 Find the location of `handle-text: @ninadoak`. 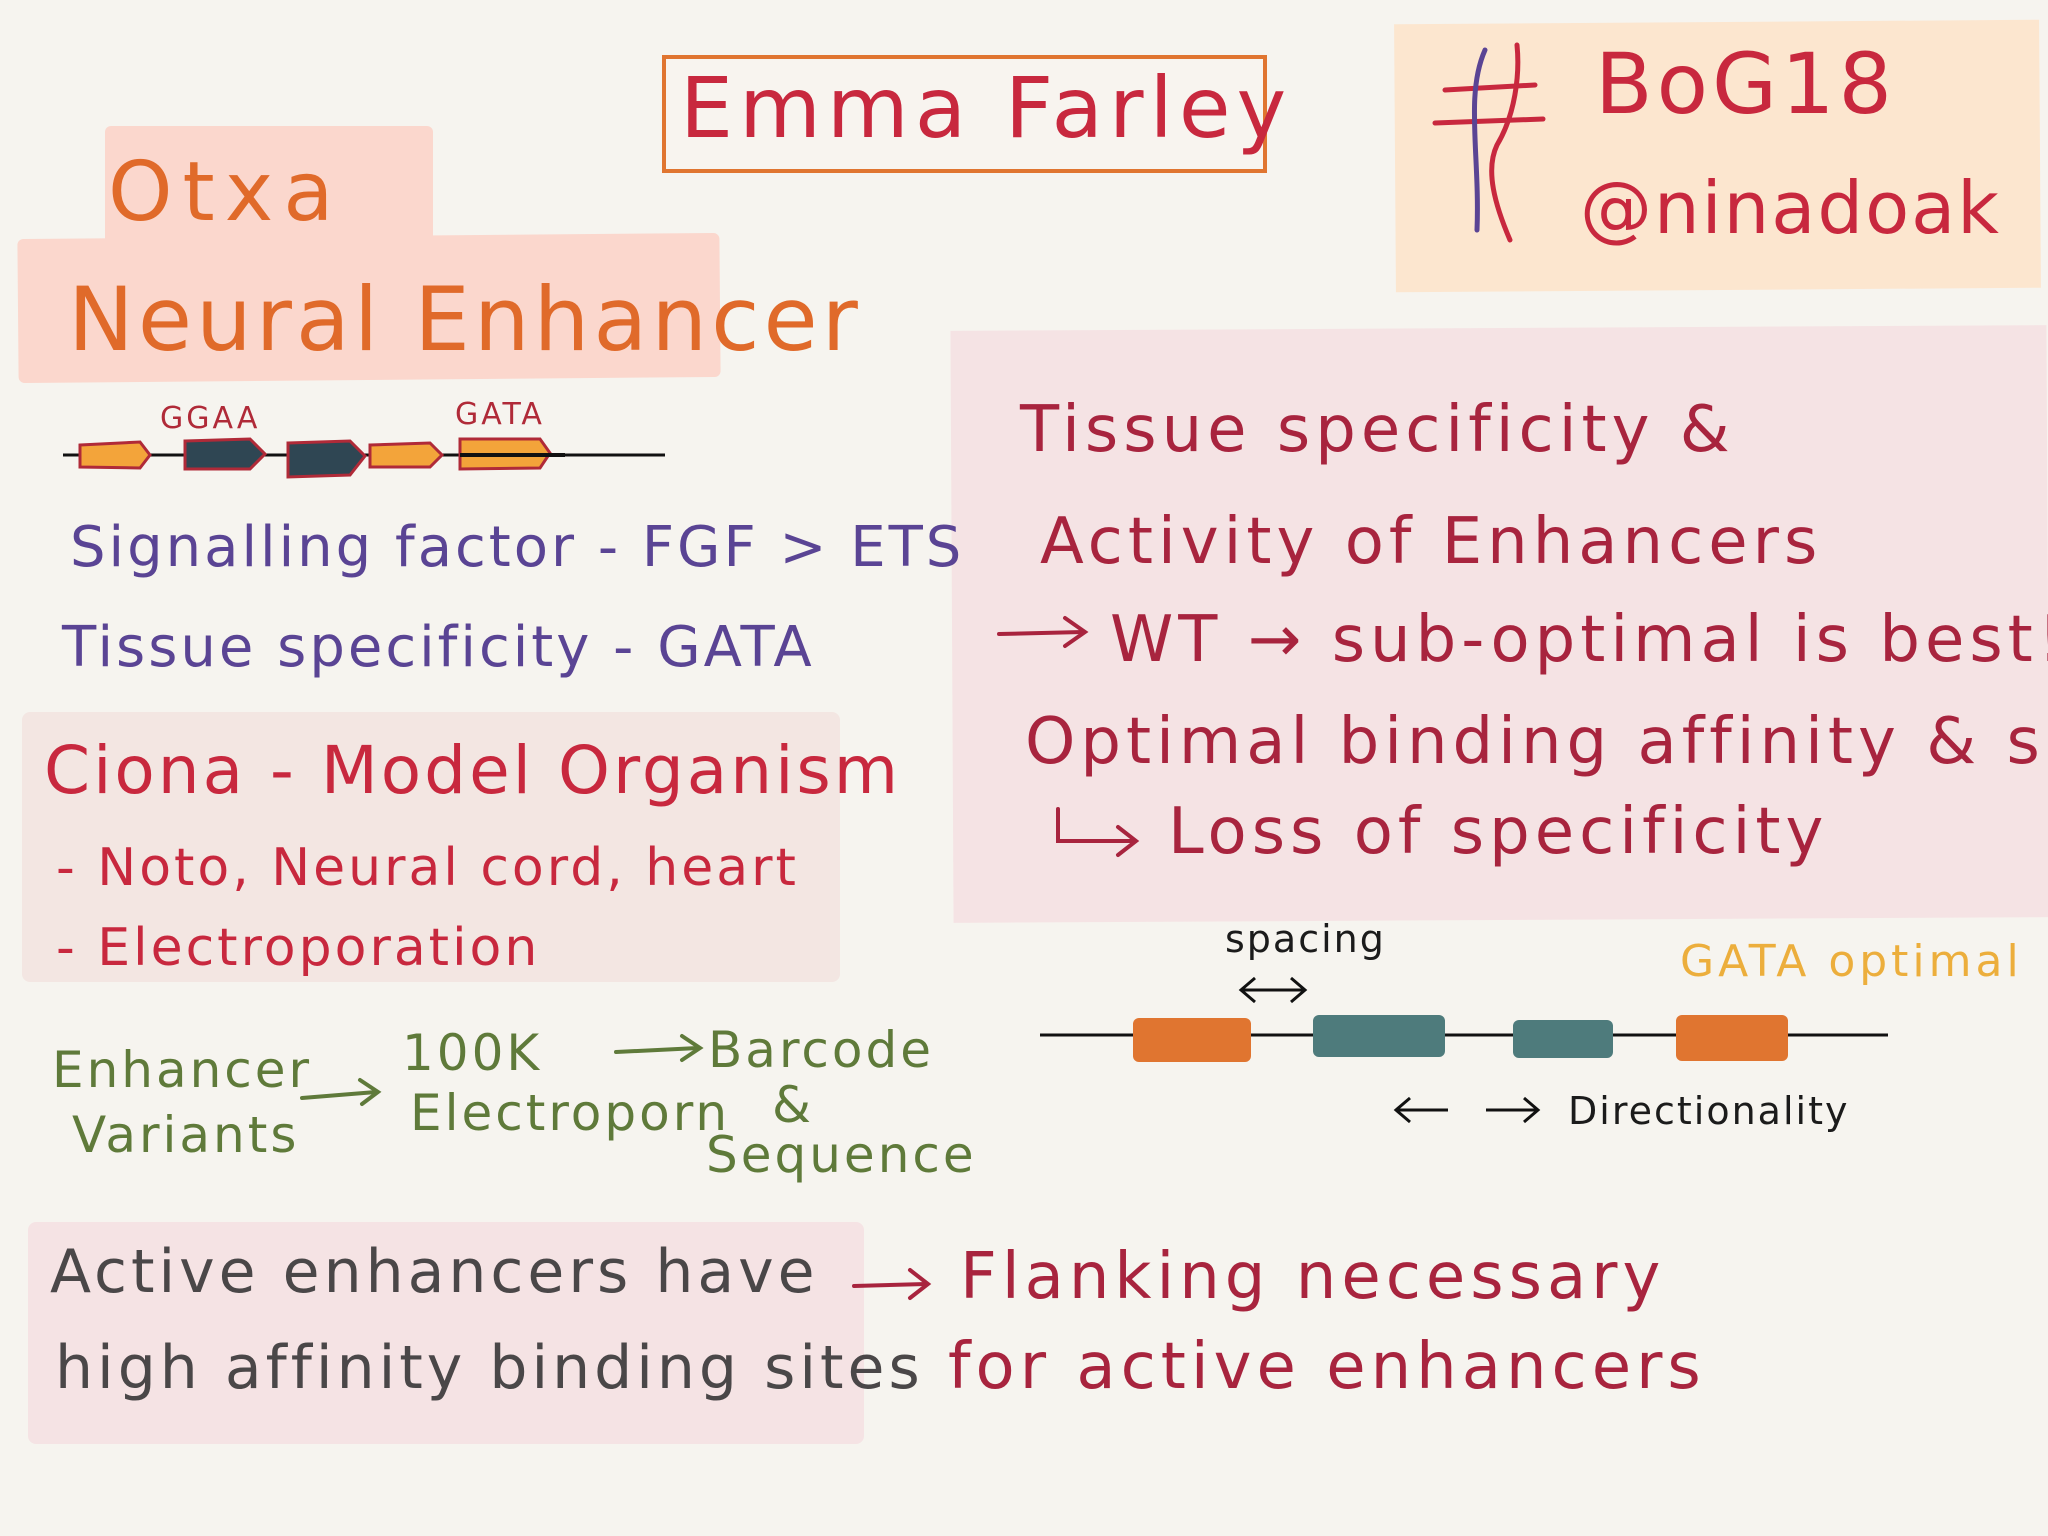

handle-text: @ninadoak is located at coordinates (1790, 208).